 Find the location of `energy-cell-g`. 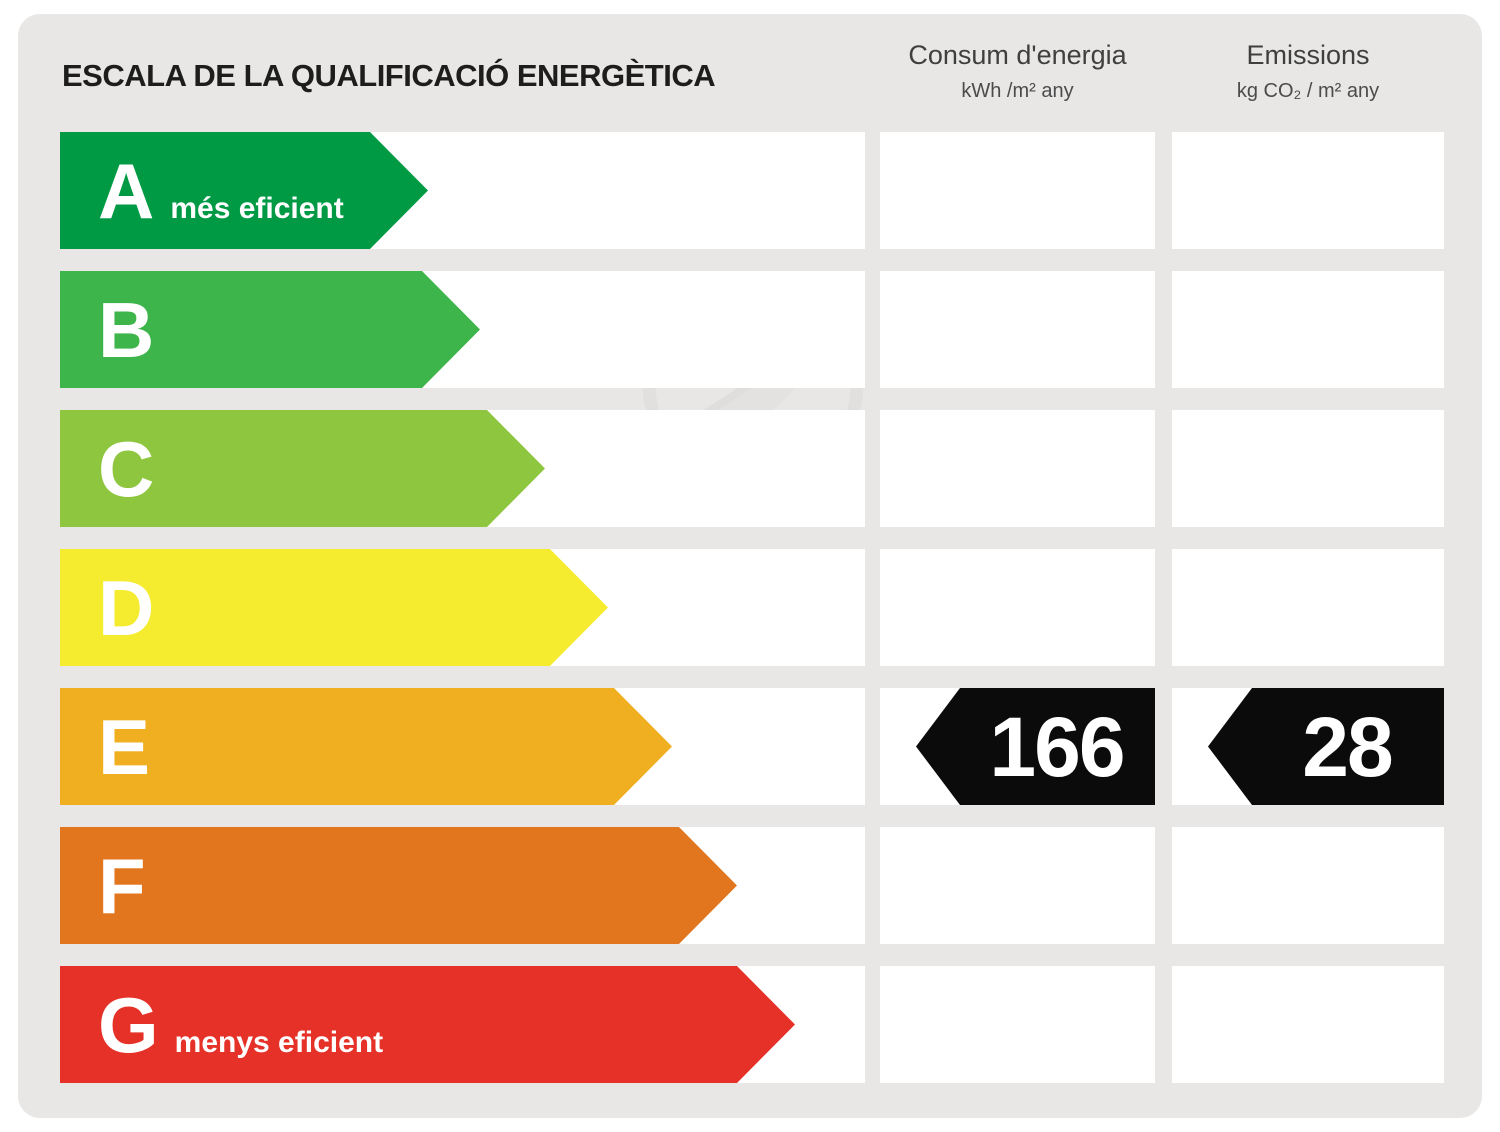

energy-cell-g is located at coordinates (1017, 1024).